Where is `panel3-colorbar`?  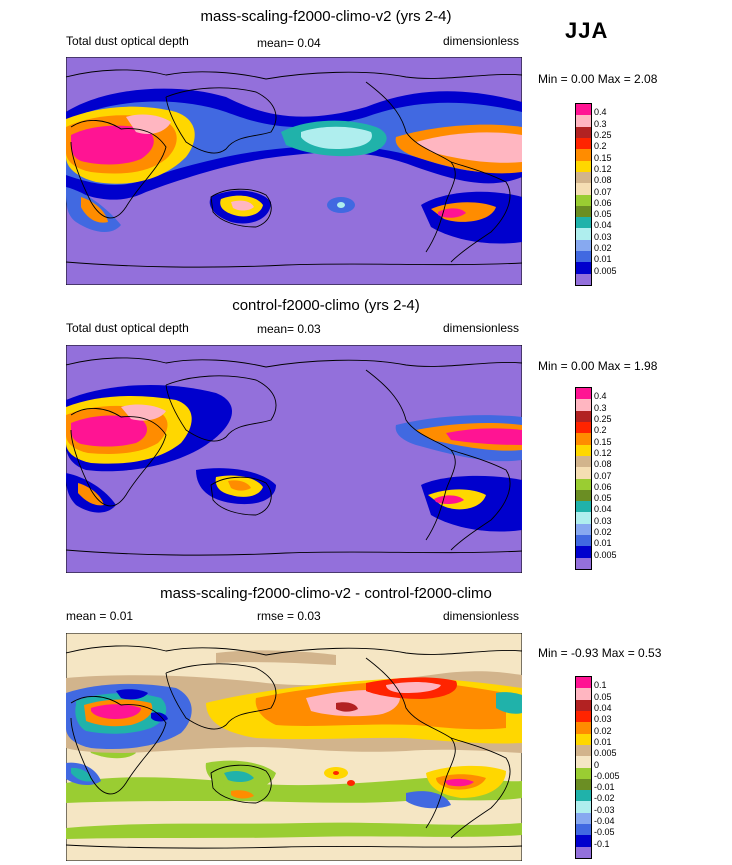 panel3-colorbar is located at coordinates (583, 767).